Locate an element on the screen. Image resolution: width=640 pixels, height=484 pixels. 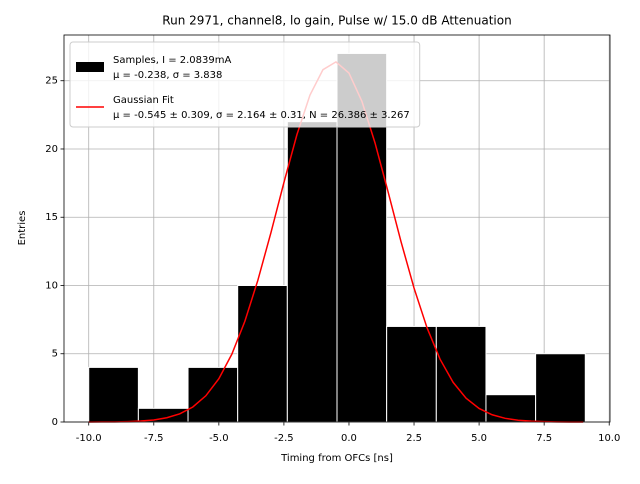
y-axis-label: Entries is located at coordinates (22, 228).